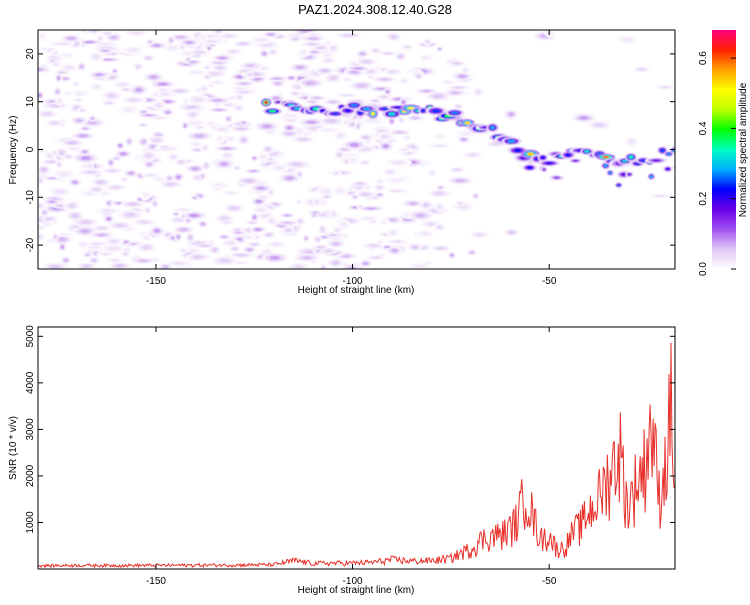 The width and height of the screenshot is (750, 605). Describe the element at coordinates (156, 281) in the screenshot. I see `x-tick-label: -150` at that location.